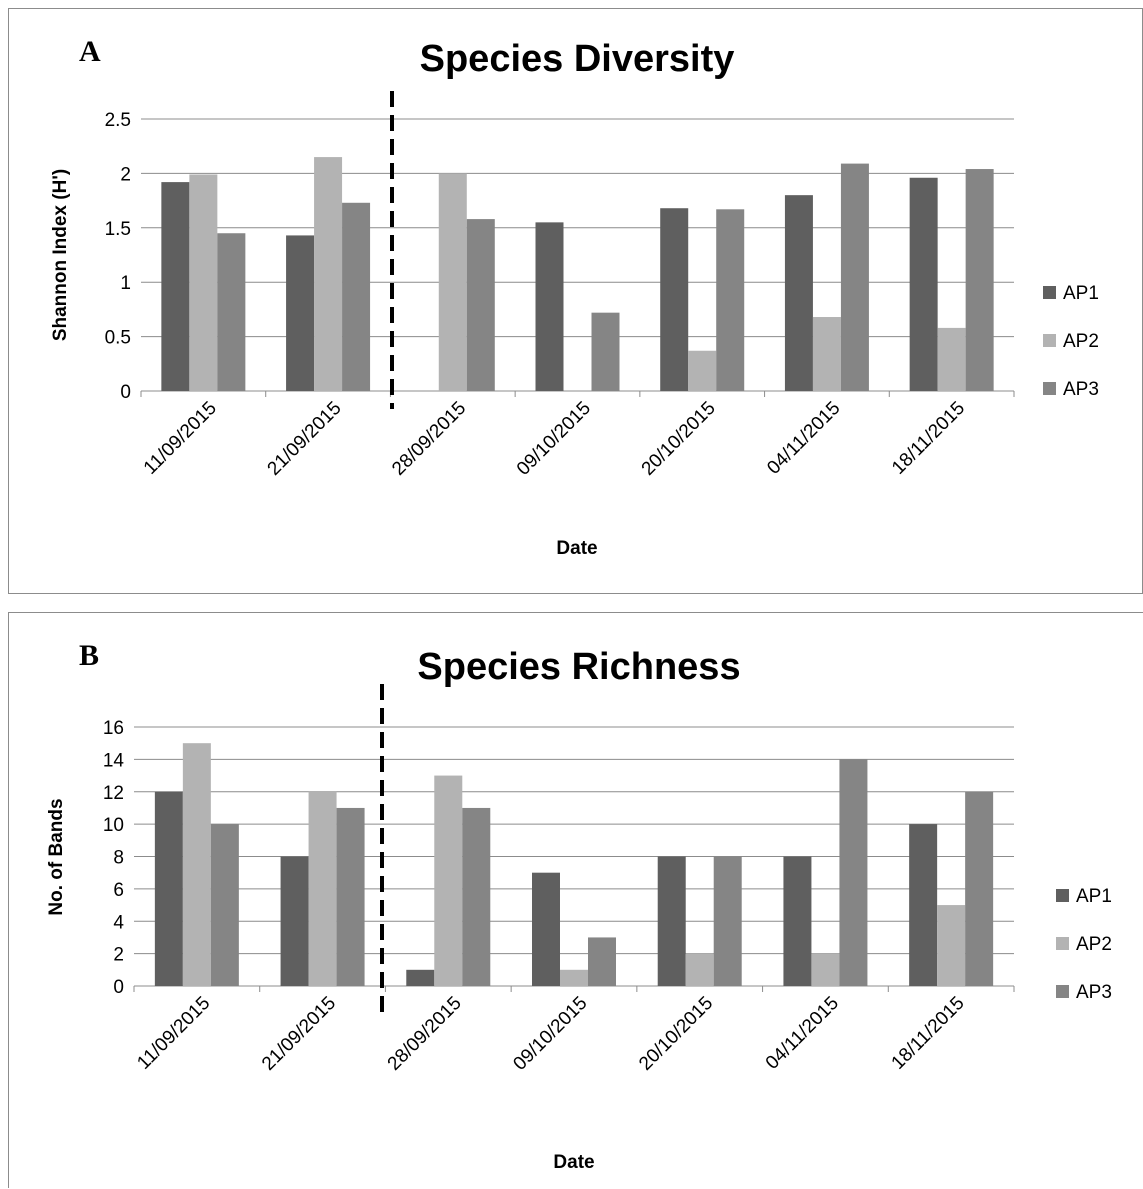 The image size is (1143, 1189). What do you see at coordinates (118, 229) in the screenshot?
I see `y-tick-label: 1.5` at bounding box center [118, 229].